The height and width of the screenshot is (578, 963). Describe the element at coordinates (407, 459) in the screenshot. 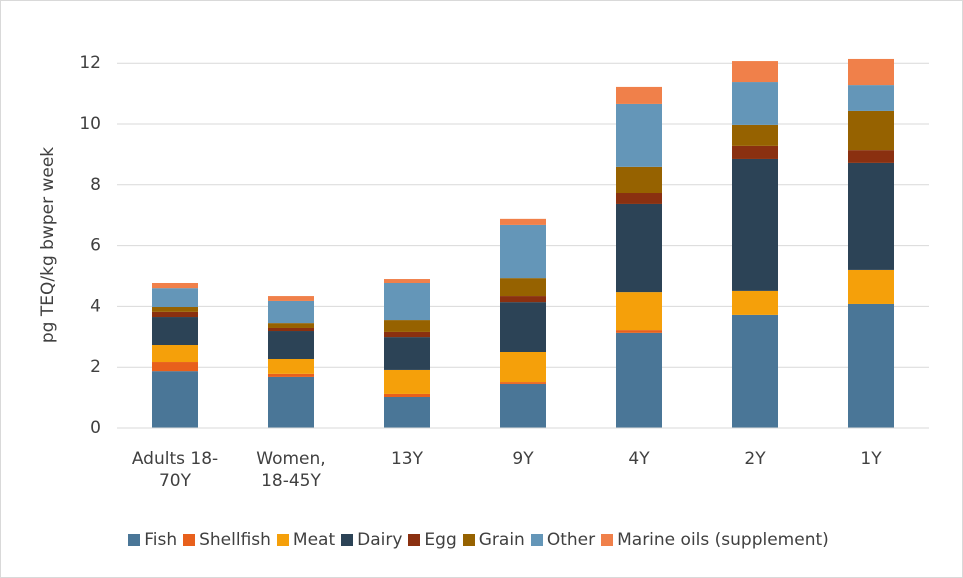

I see `x-tick-label: 13Y` at that location.